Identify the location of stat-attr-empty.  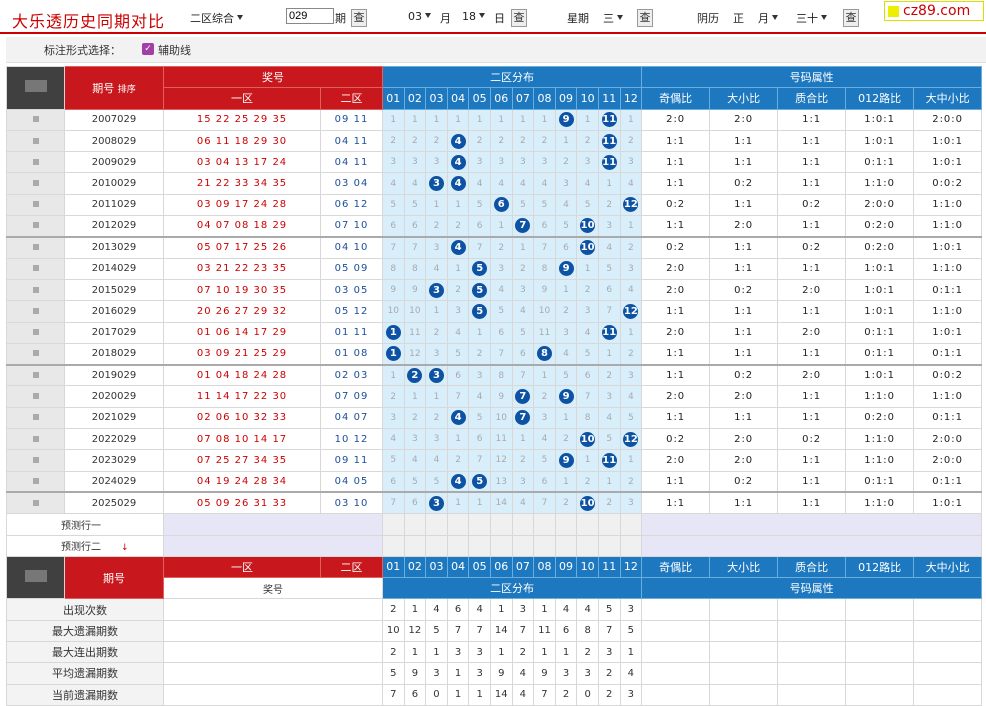
(948, 609).